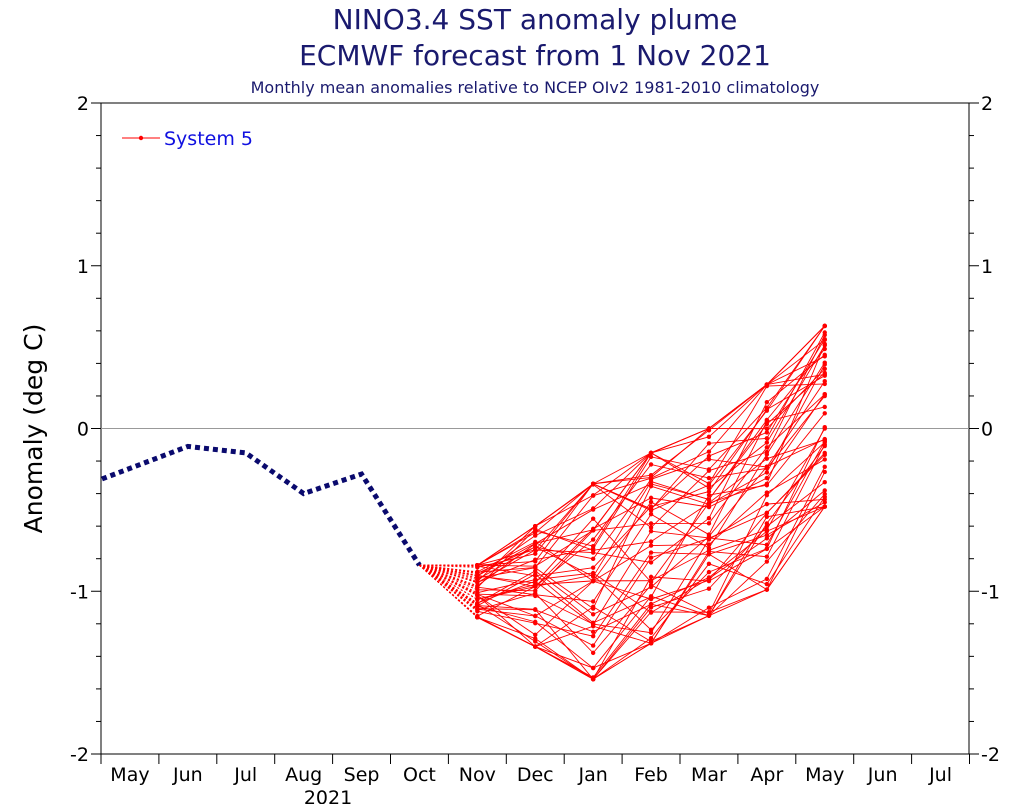  Describe the element at coordinates (987, 267) in the screenshot. I see `y-tick-label-right: 1` at that location.